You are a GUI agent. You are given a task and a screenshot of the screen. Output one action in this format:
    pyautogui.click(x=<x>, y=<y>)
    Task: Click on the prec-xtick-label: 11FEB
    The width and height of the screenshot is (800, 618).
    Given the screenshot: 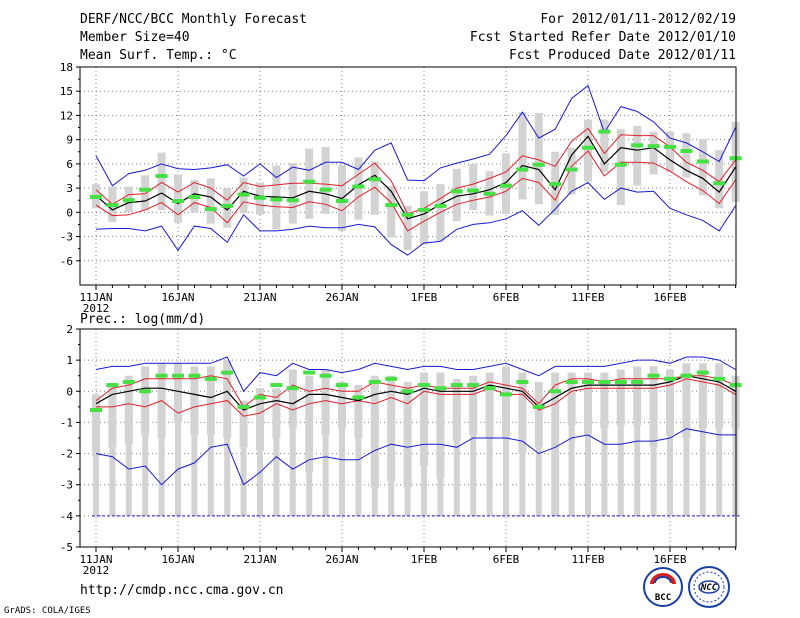 What is the action you would take?
    pyautogui.click(x=587, y=559)
    